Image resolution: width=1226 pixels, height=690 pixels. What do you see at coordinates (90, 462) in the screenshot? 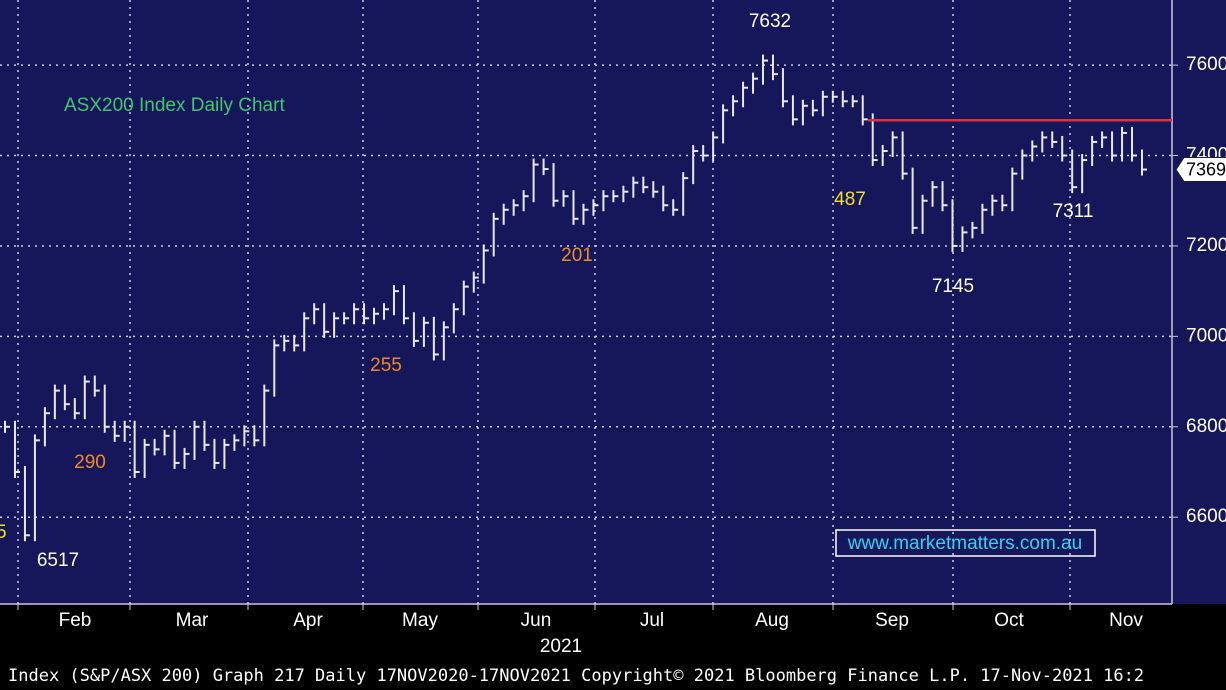
I see `annotation: 290` at bounding box center [90, 462].